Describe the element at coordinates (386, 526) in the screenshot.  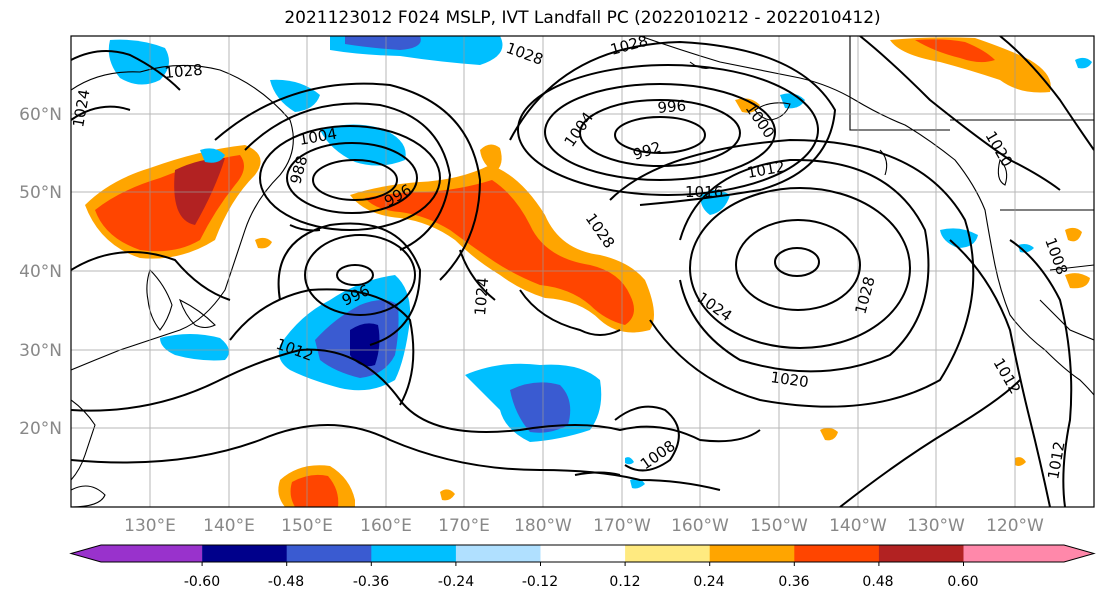
I see `lon-label: 160°E` at that location.